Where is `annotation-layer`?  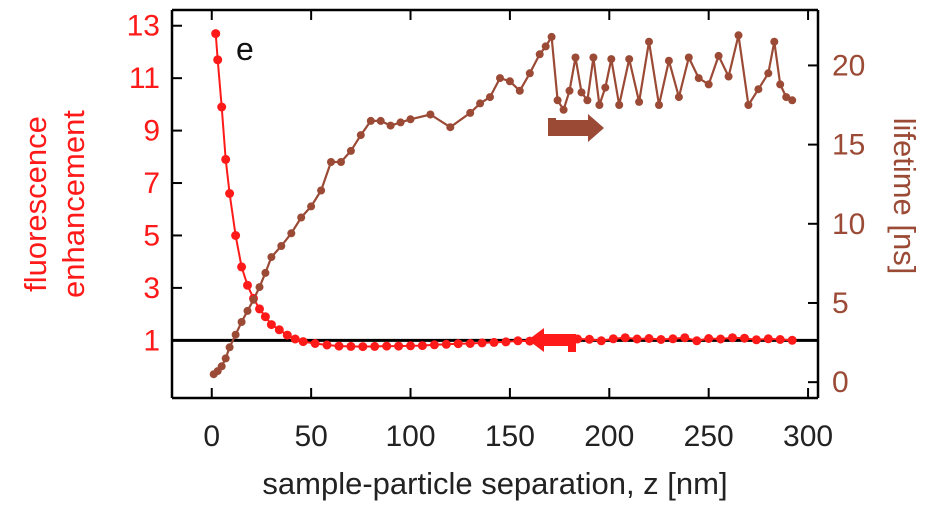 annotation-layer is located at coordinates (566, 233).